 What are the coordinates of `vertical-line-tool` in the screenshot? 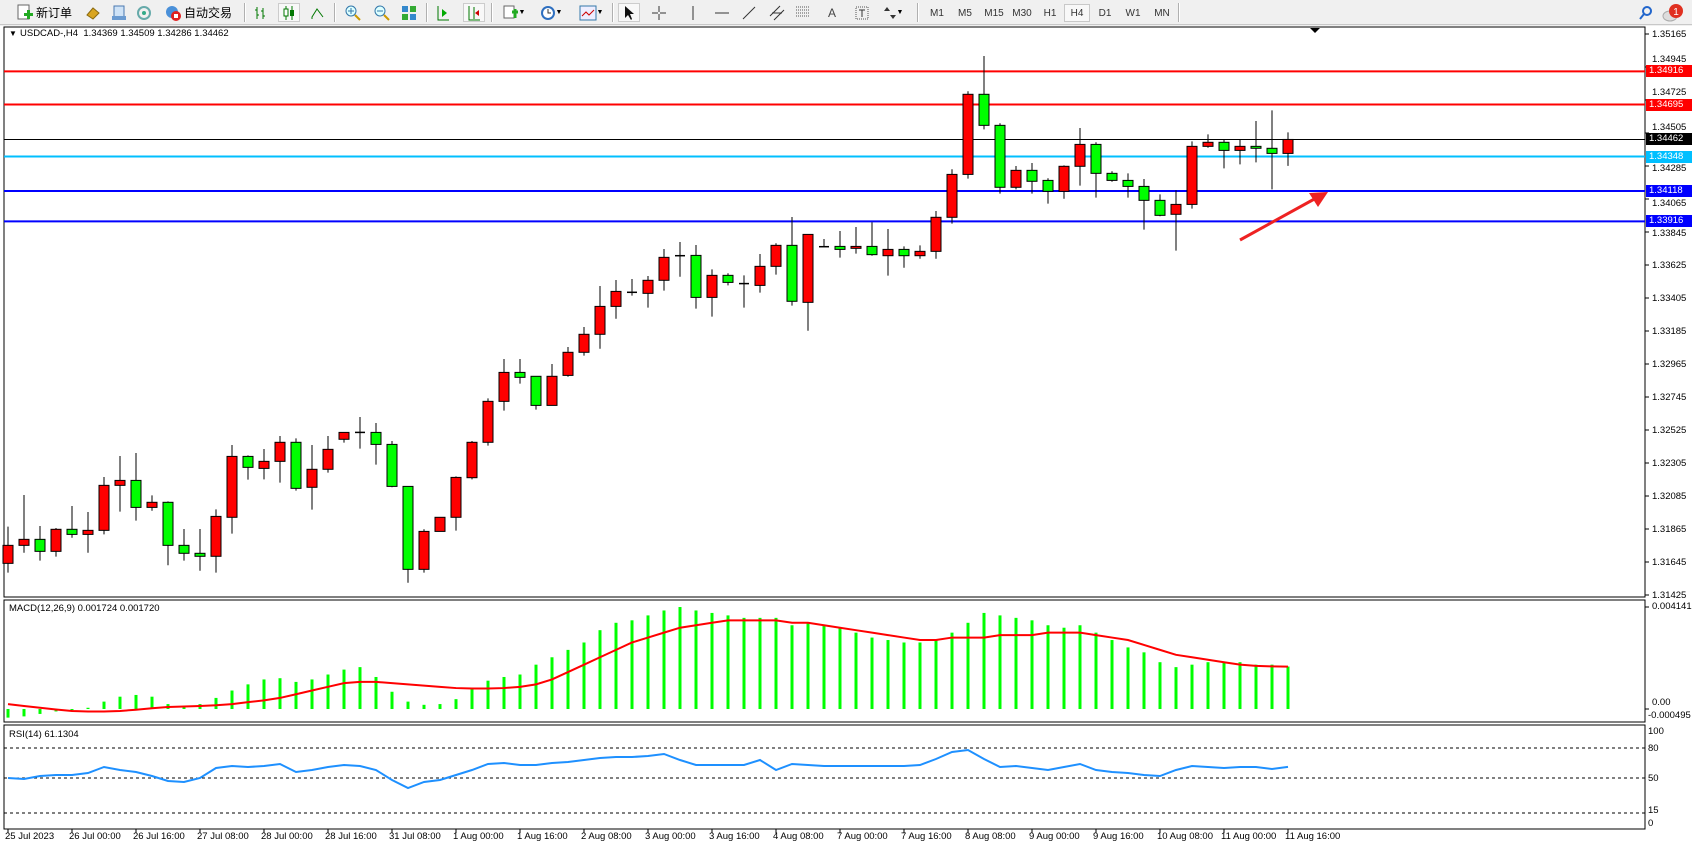 It's located at (693, 12).